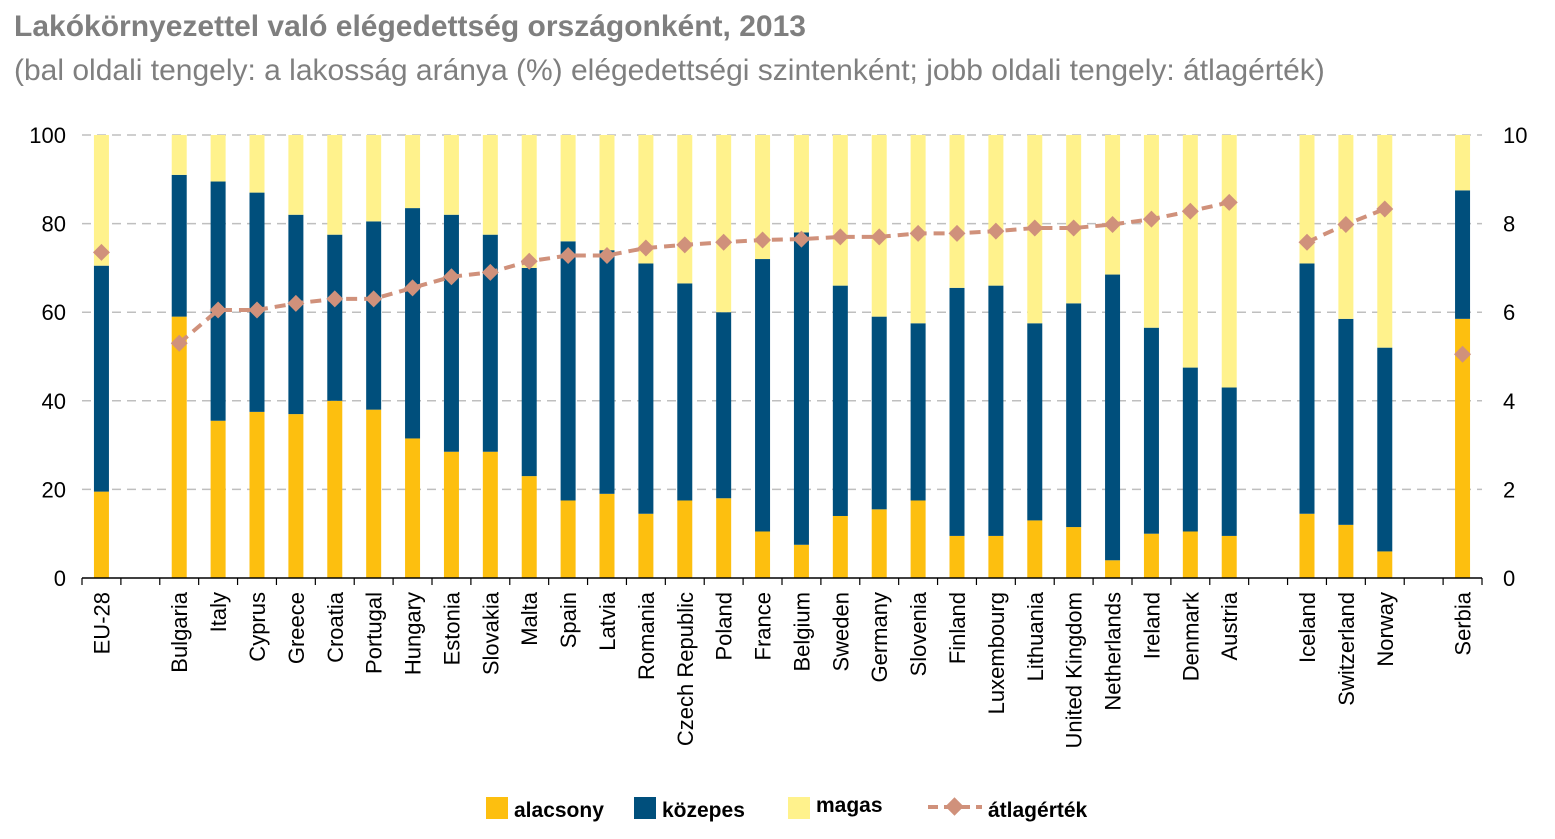 Image resolution: width=1555 pixels, height=839 pixels. Describe the element at coordinates (1509, 312) in the screenshot. I see `right-tick-label: 6` at that location.